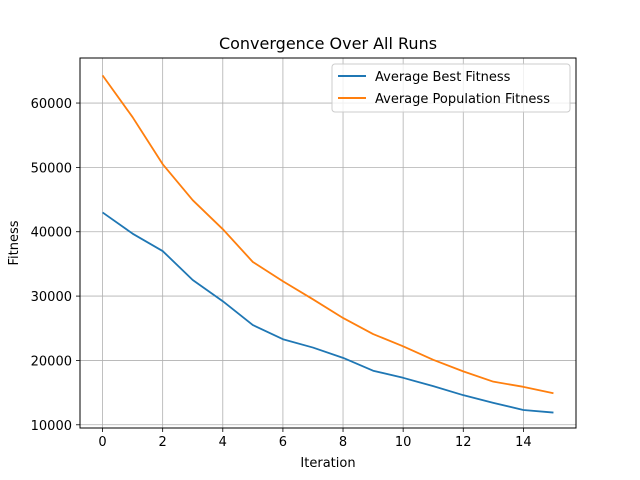 This screenshot has width=640, height=480. I want to click on x-axis-label: Iteration, so click(327, 463).